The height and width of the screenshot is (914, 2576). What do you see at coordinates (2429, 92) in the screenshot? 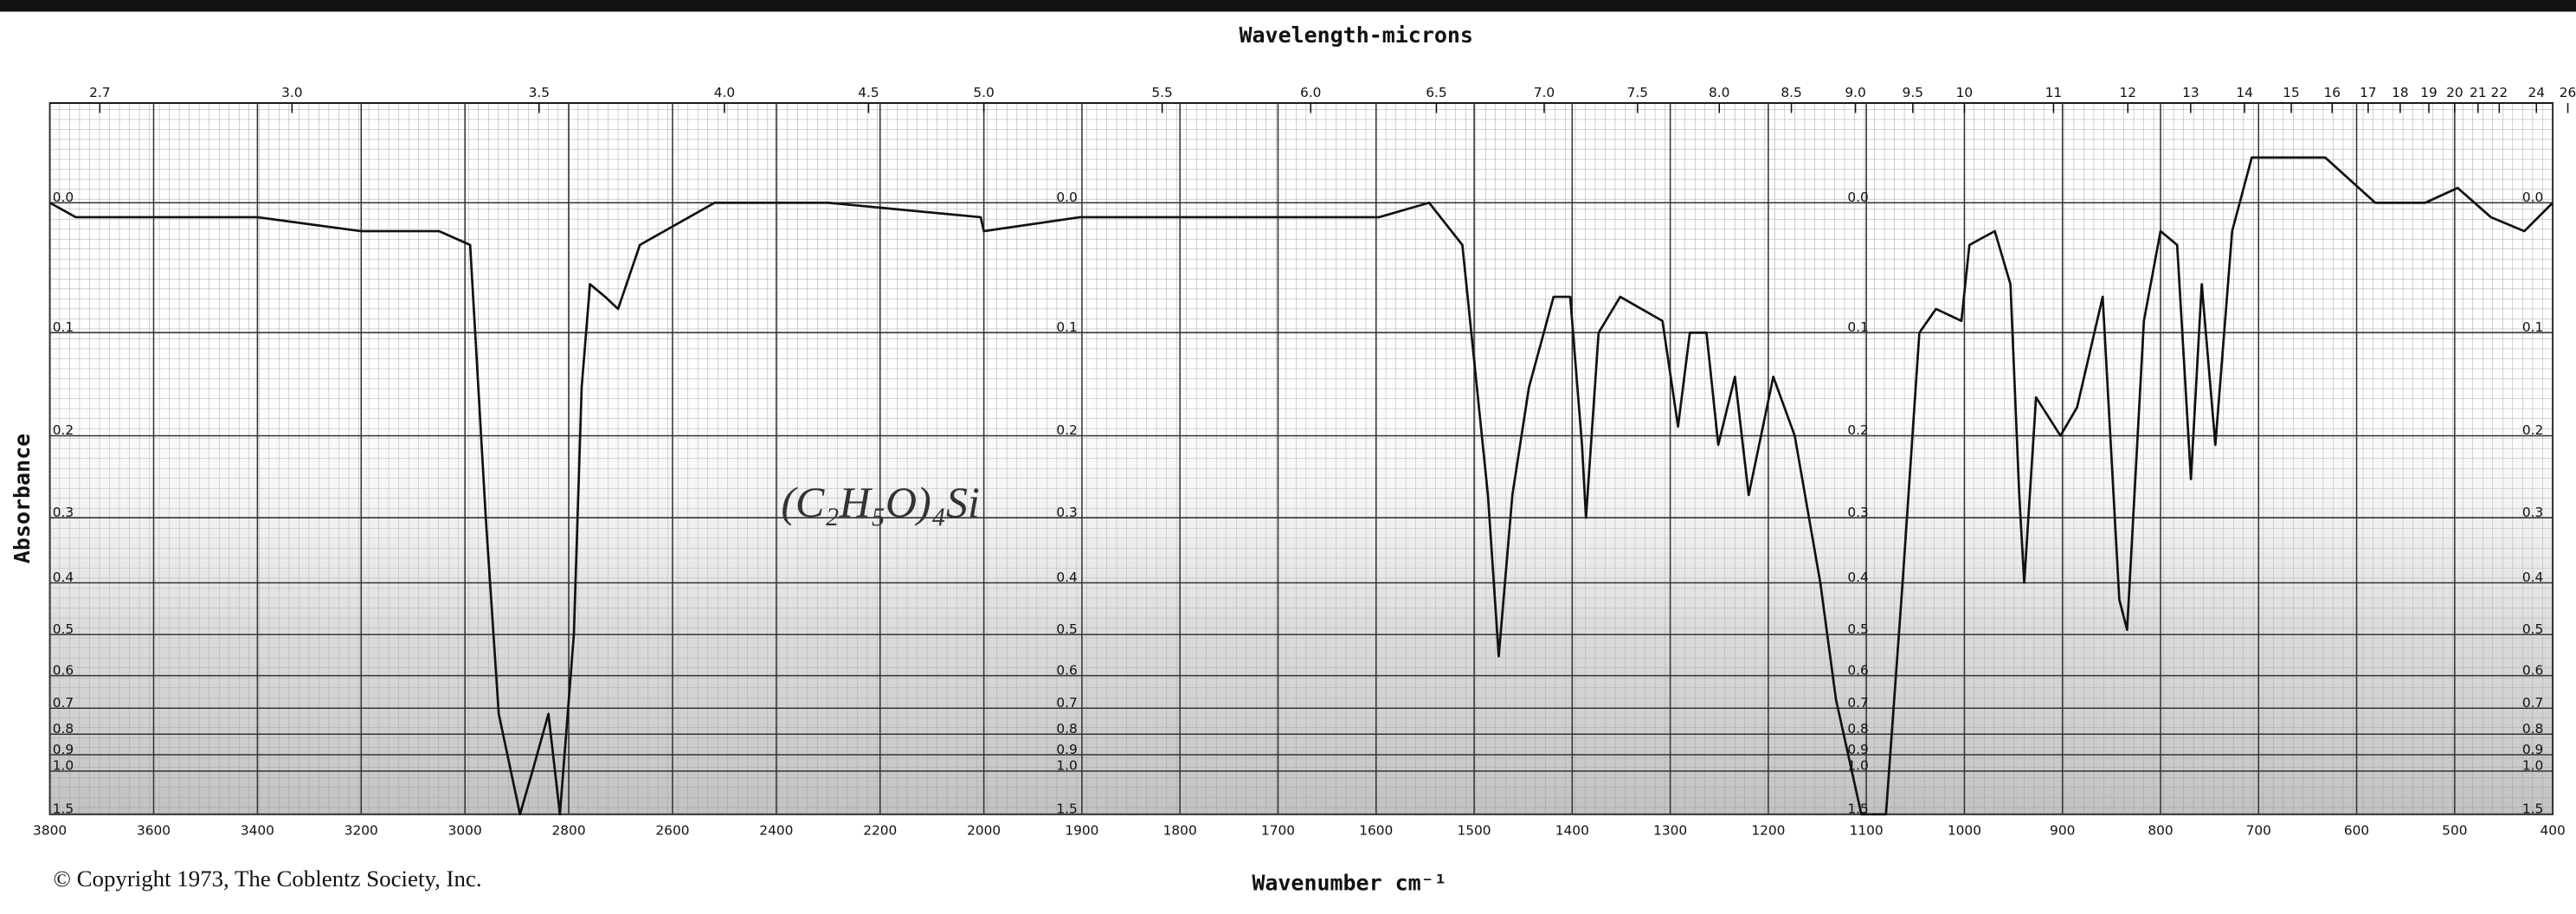
I see `x2-tick-label: 19` at bounding box center [2429, 92].